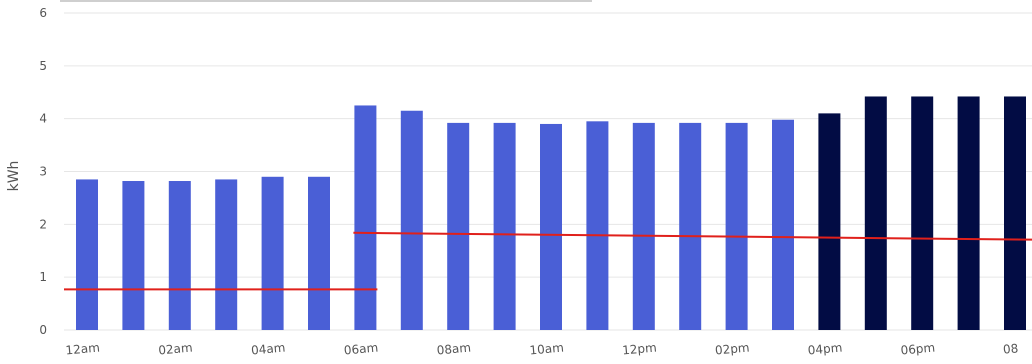 This screenshot has height=364, width=1032. What do you see at coordinates (133, 255) in the screenshot?
I see `bar-01am` at bounding box center [133, 255].